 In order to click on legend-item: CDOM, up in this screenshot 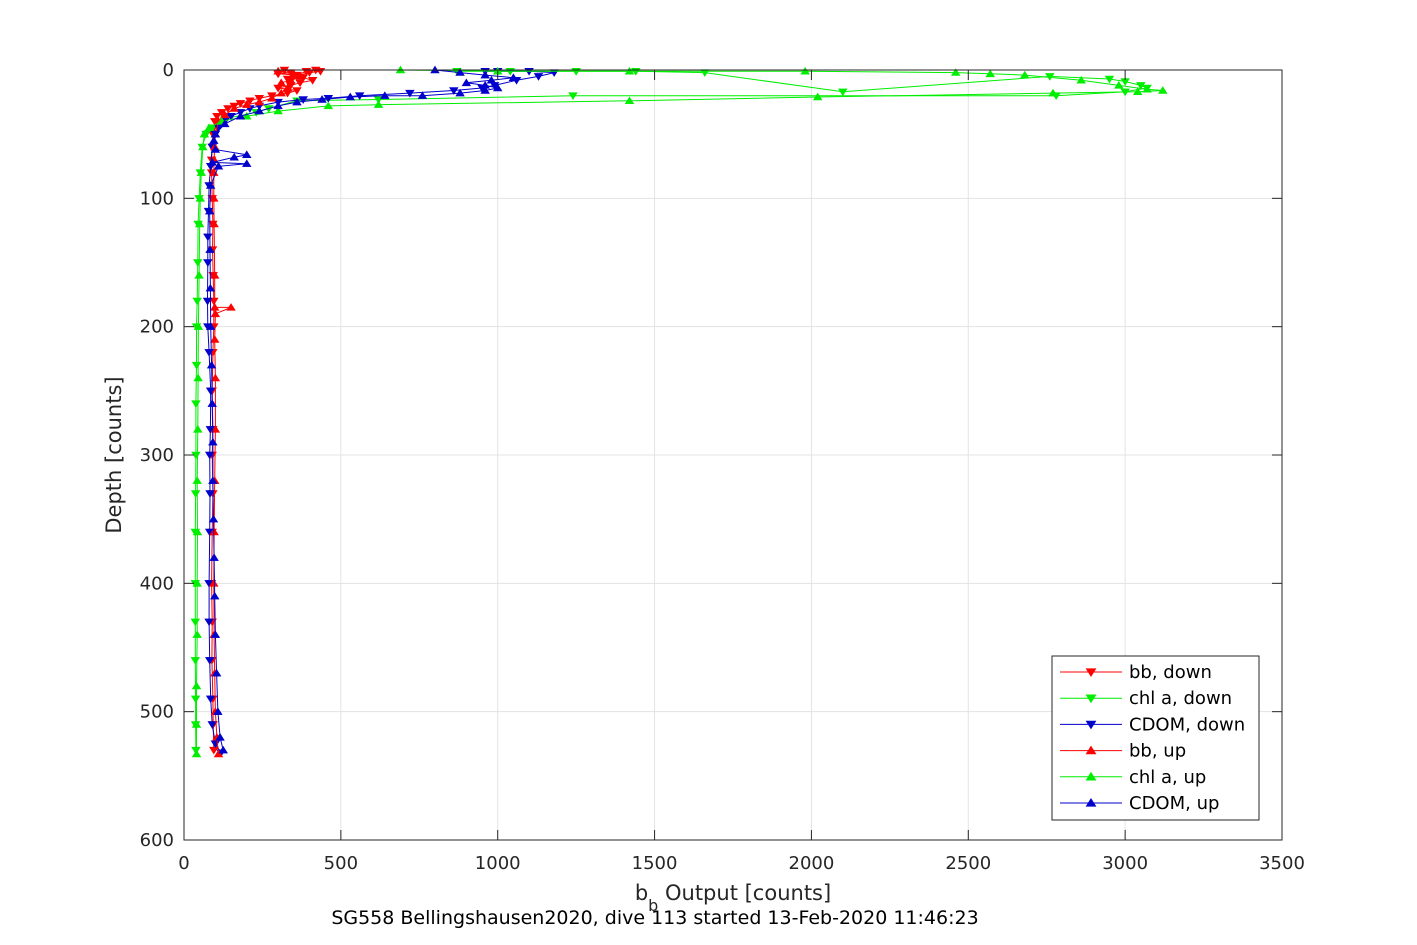, I will do `click(1139, 803)`.